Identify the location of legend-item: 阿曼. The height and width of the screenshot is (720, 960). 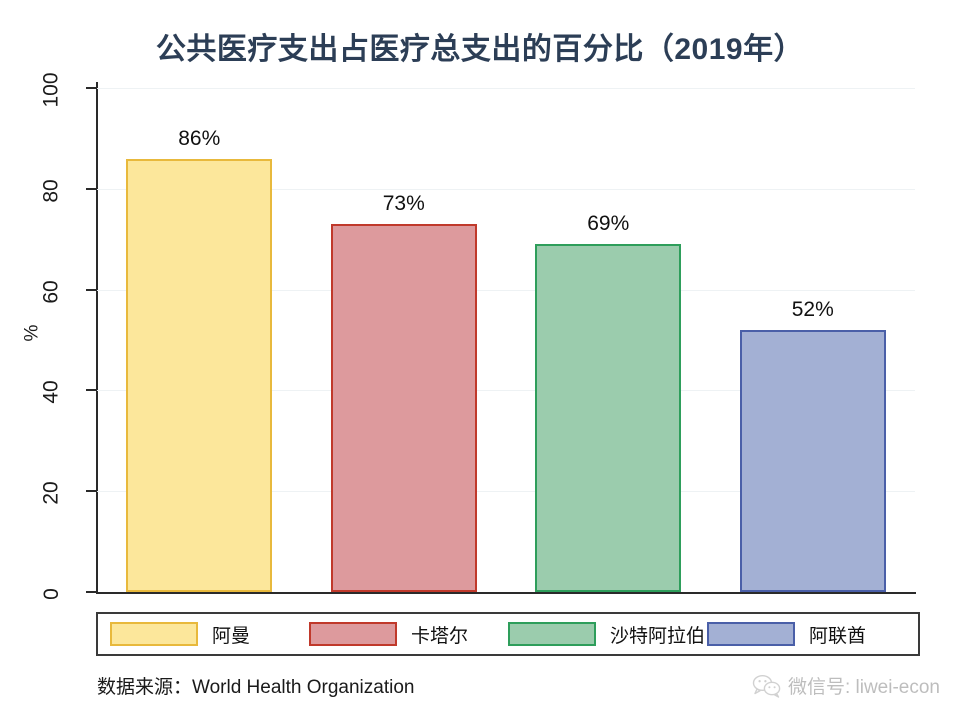
(209, 634).